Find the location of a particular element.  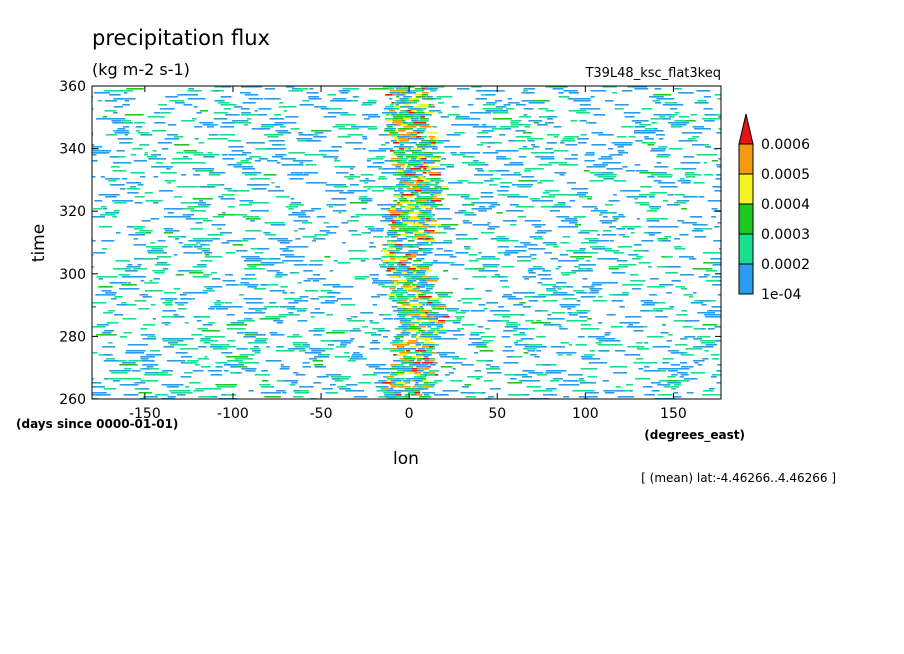

colorbar-label: 1e-04 is located at coordinates (781, 295).